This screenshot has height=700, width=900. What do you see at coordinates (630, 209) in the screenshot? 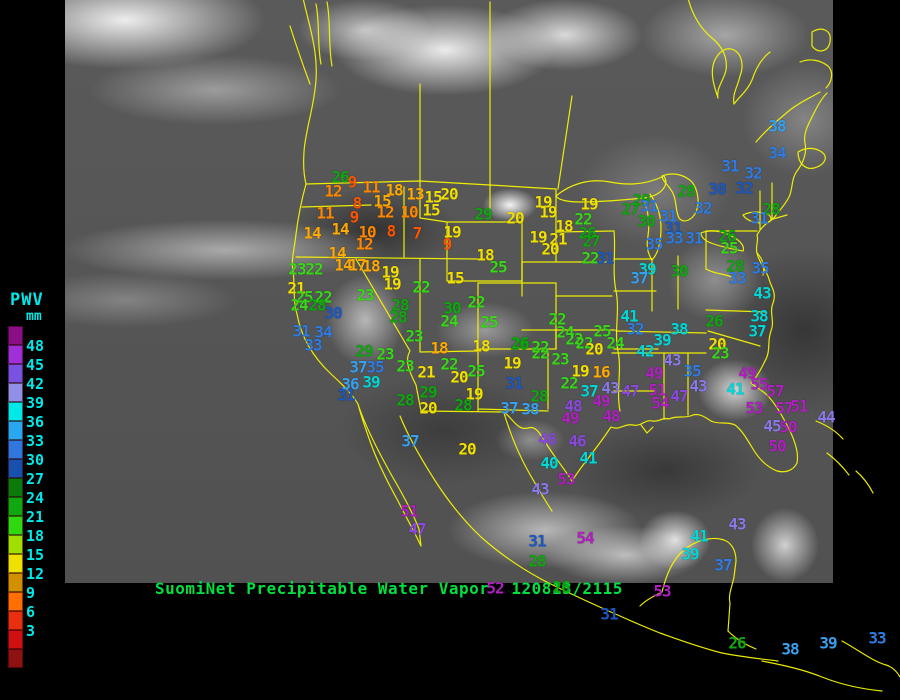
I see `station-value: 27` at bounding box center [630, 209].